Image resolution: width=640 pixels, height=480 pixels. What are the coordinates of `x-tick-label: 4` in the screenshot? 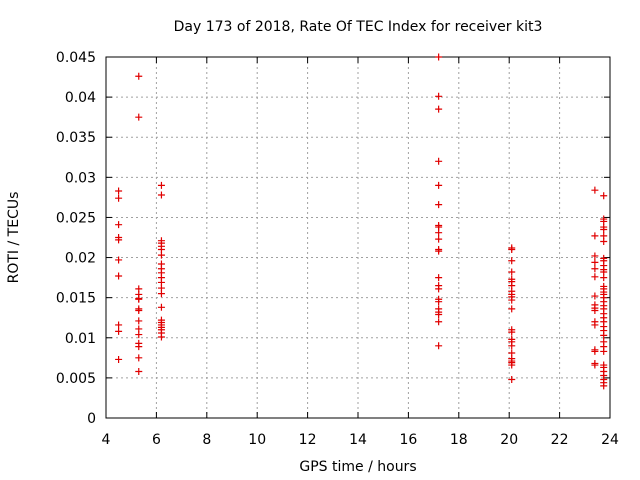 It's located at (106, 440).